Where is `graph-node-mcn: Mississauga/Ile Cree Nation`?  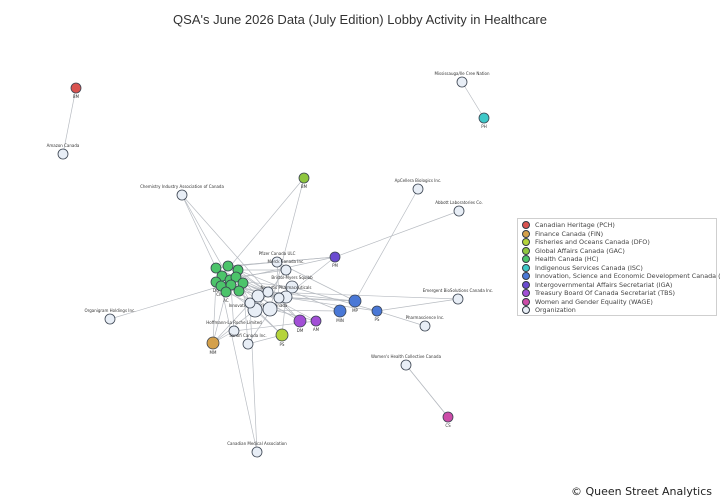 graph-node-mcn: Mississauga/Ile Cree Nation is located at coordinates (462, 79).